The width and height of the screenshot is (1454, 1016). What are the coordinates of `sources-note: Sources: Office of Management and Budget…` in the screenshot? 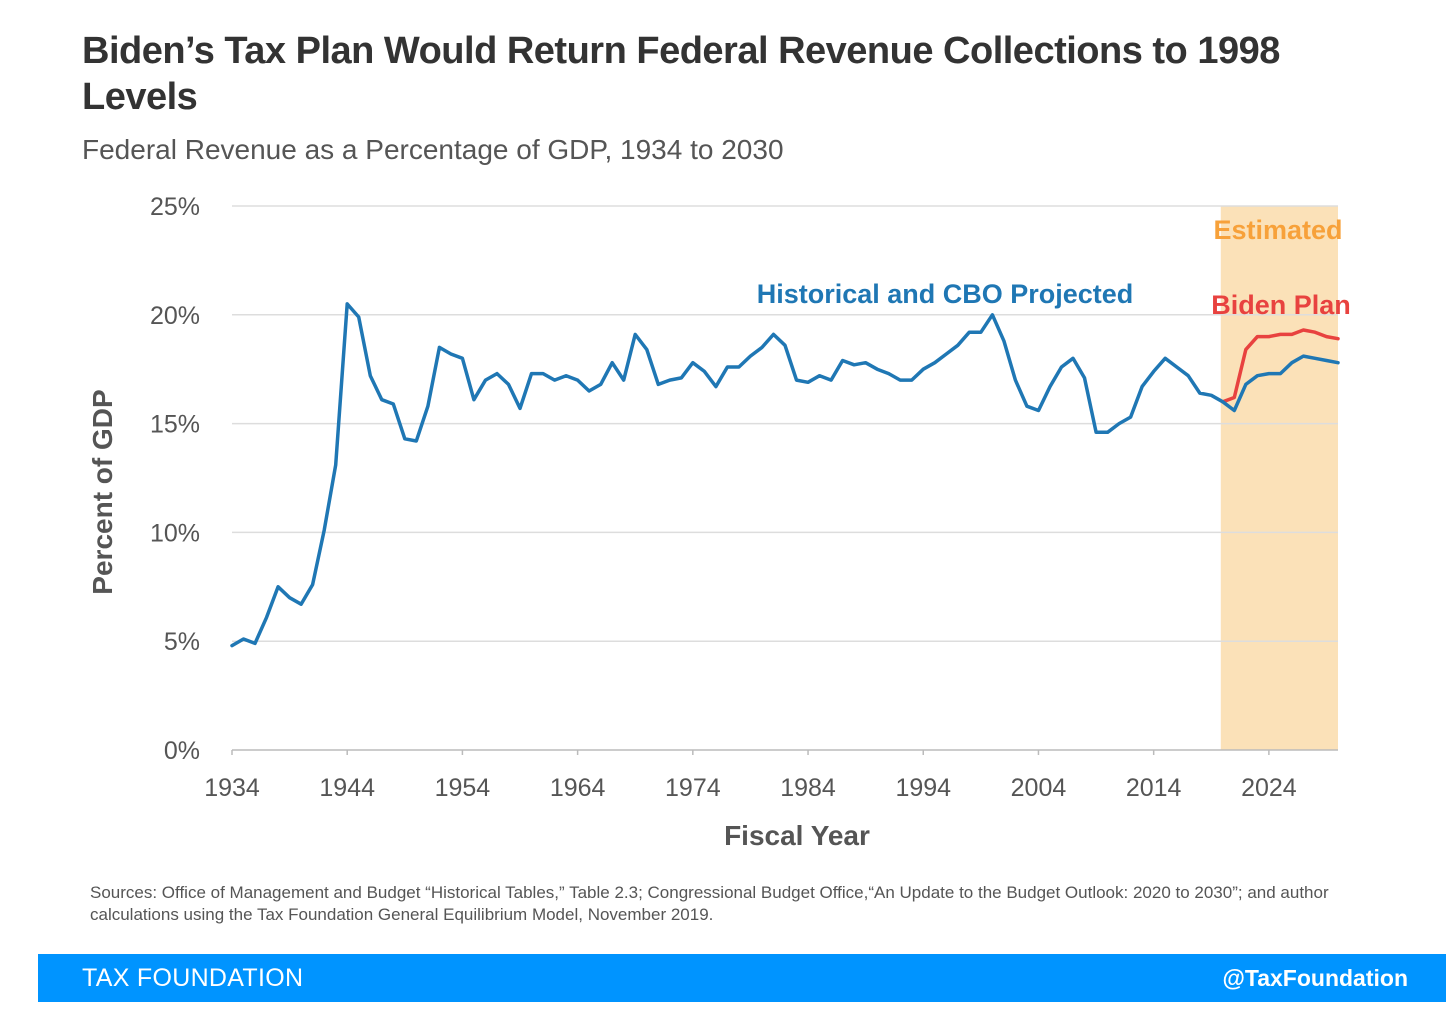 It's located at (709, 903).